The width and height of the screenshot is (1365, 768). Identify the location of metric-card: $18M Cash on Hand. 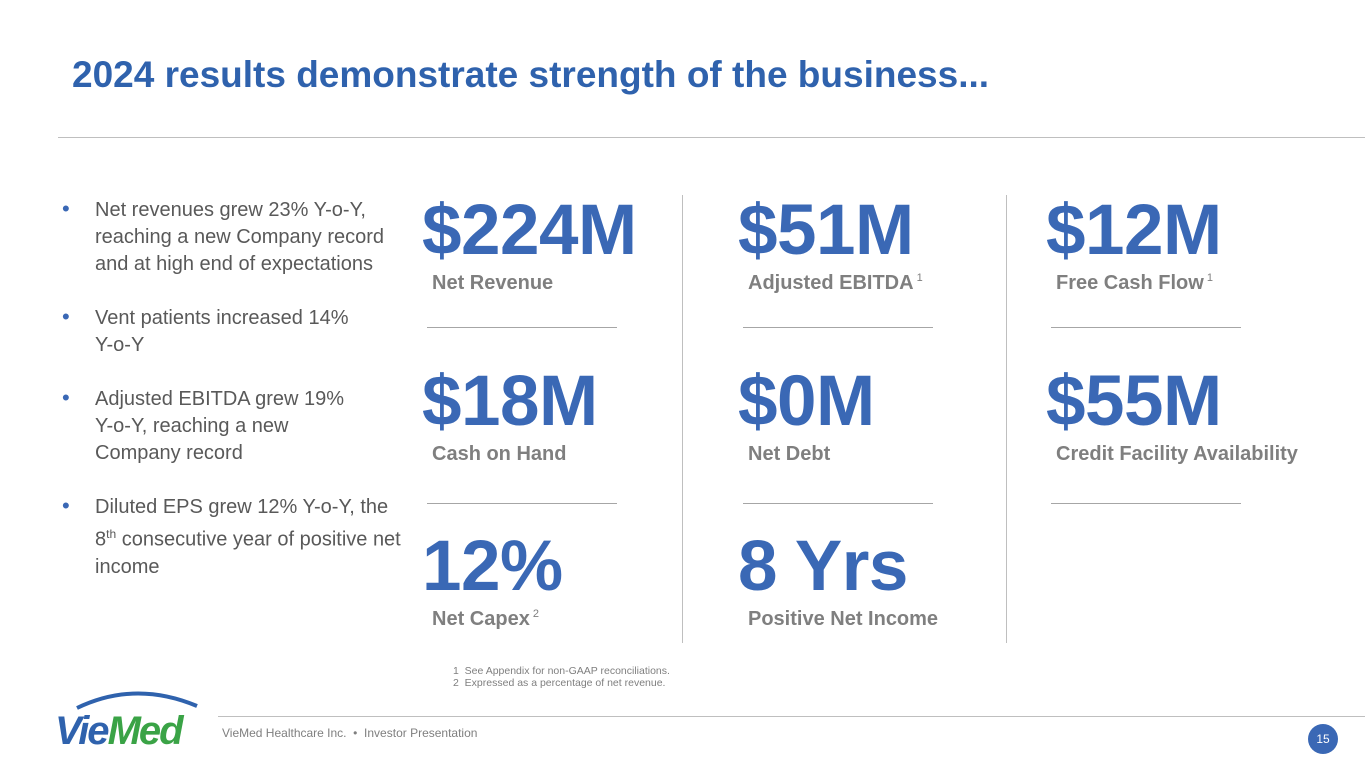
(510, 416).